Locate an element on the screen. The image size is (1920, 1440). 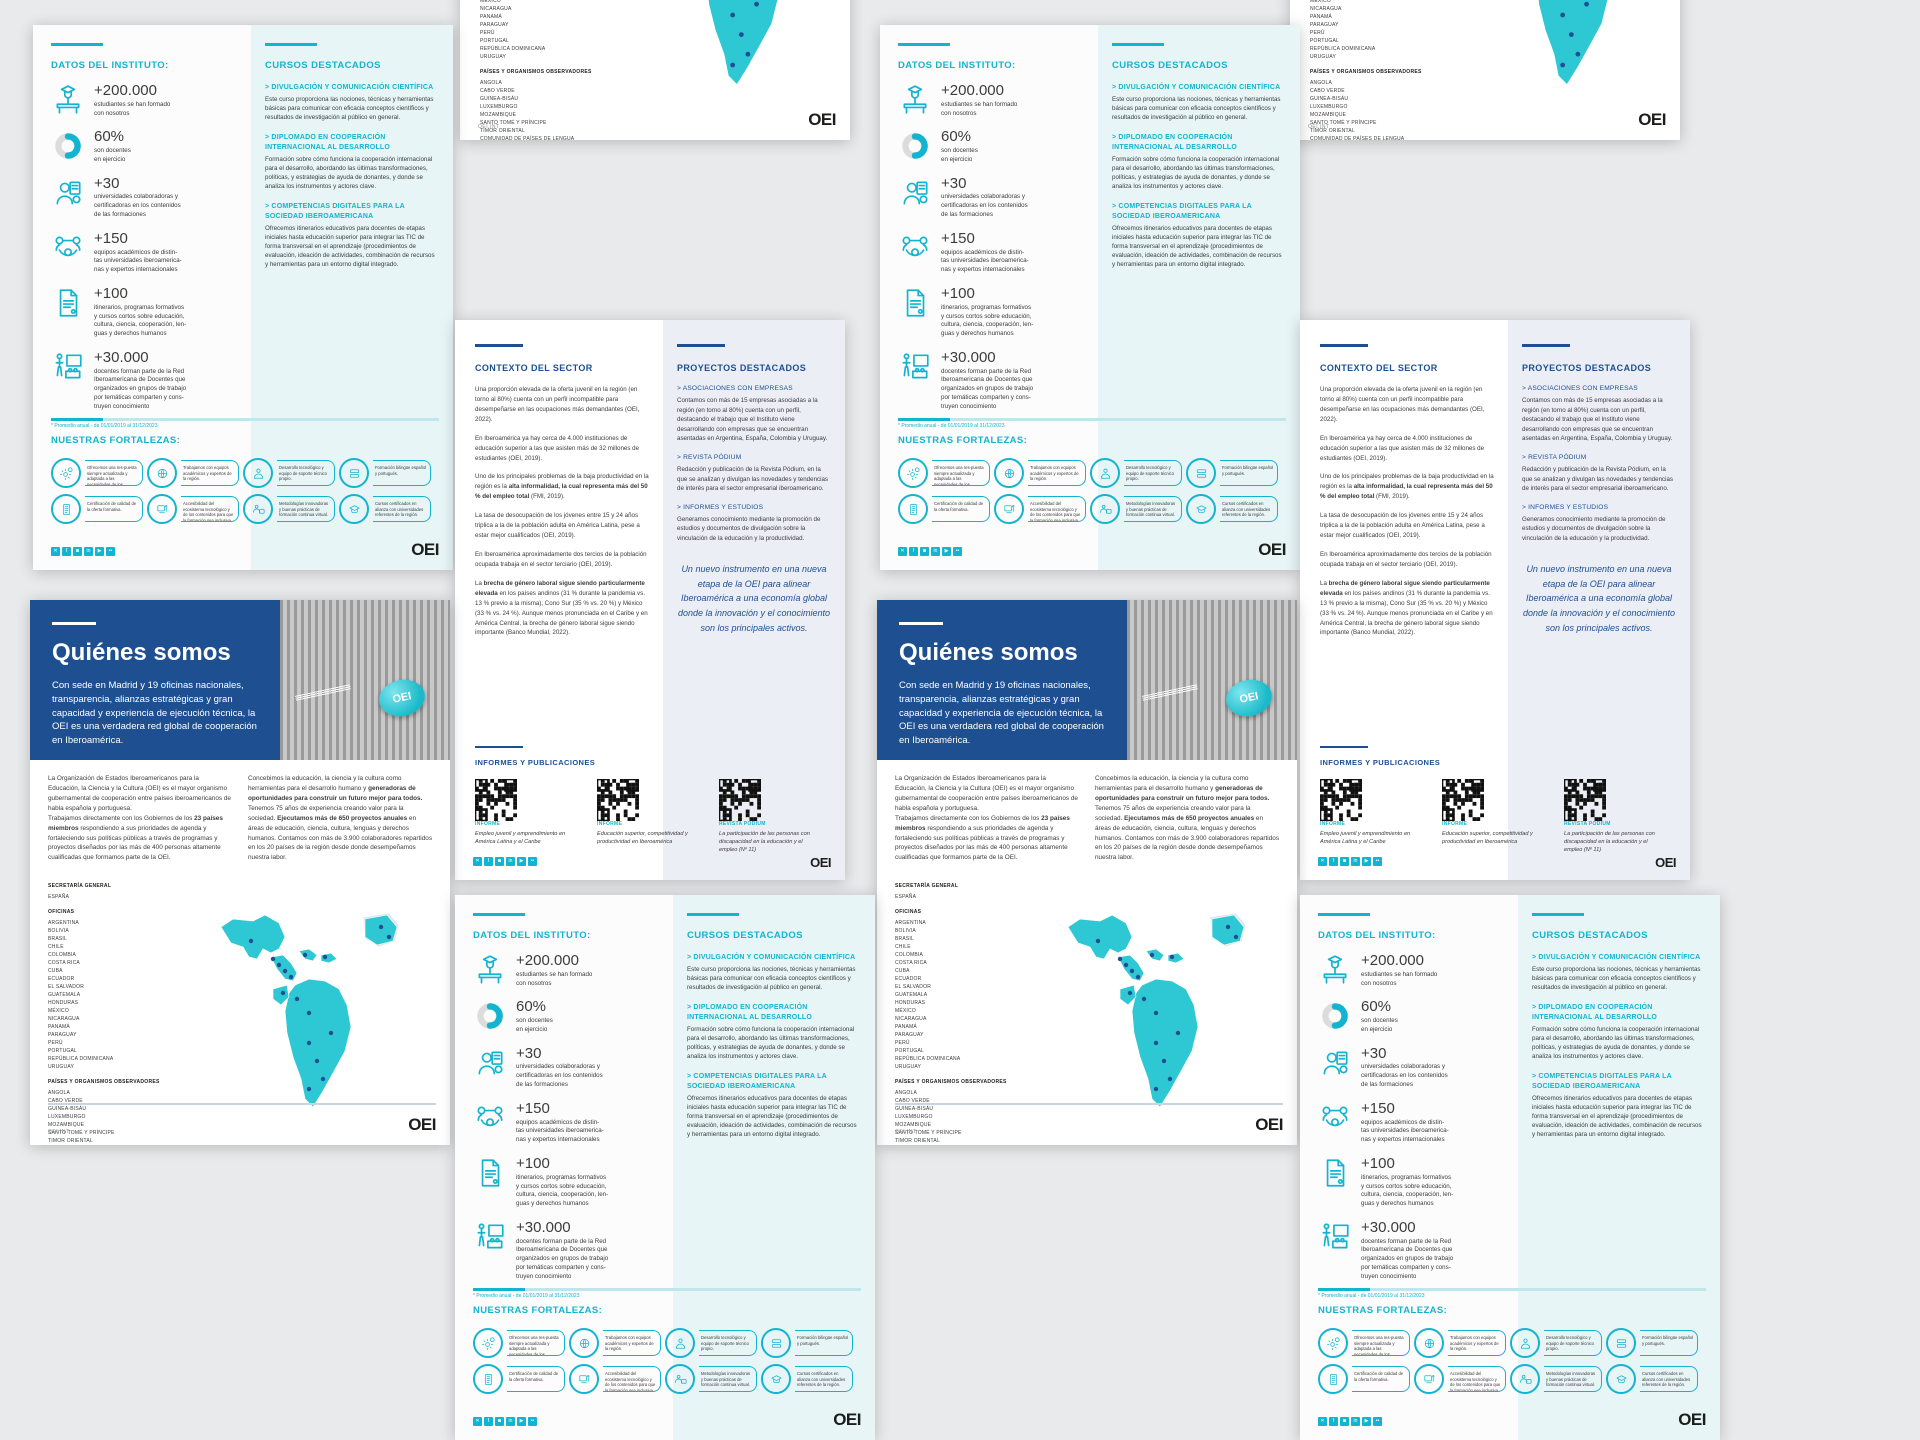
country-item: ESPAÑA is located at coordinates (59, 897).